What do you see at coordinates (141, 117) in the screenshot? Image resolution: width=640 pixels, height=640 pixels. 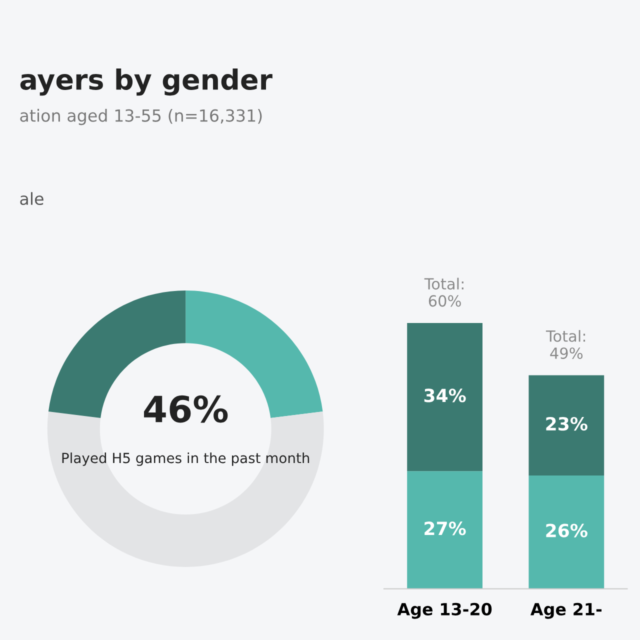 I see `chart-subtitle: ation aged 13-55 (n=16,331)` at bounding box center [141, 117].